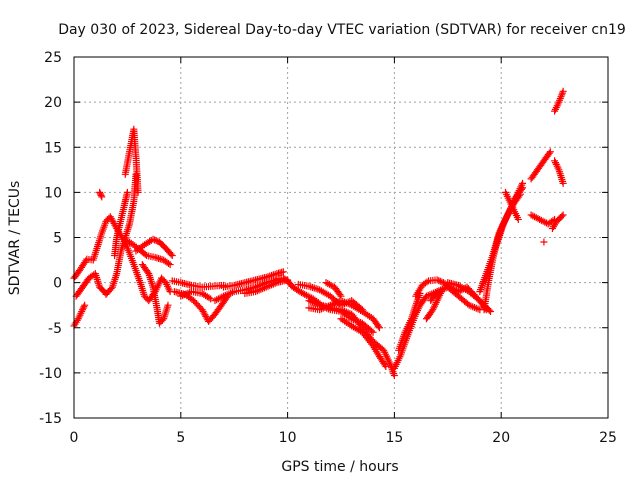 Image resolution: width=640 pixels, height=480 pixels. What do you see at coordinates (55, 329) in the screenshot?
I see `y-tick-label: -5` at bounding box center [55, 329].